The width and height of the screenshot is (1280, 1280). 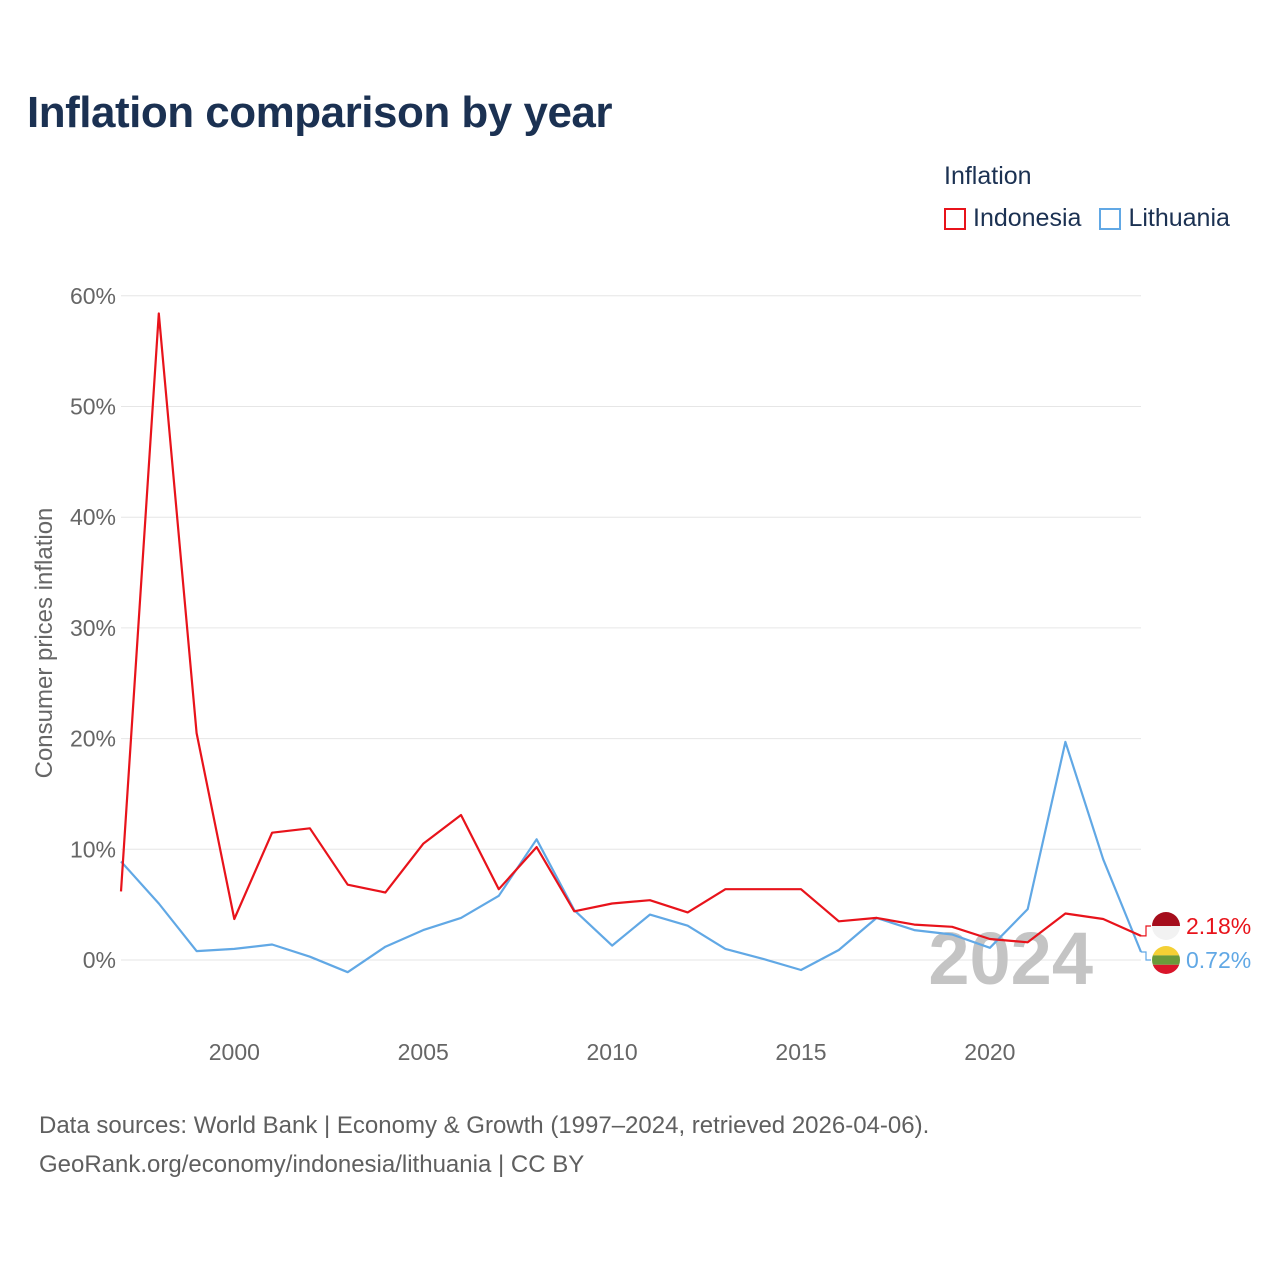 What do you see at coordinates (1096, 218) in the screenshot?
I see `legend: Indonesia Lithuania` at bounding box center [1096, 218].